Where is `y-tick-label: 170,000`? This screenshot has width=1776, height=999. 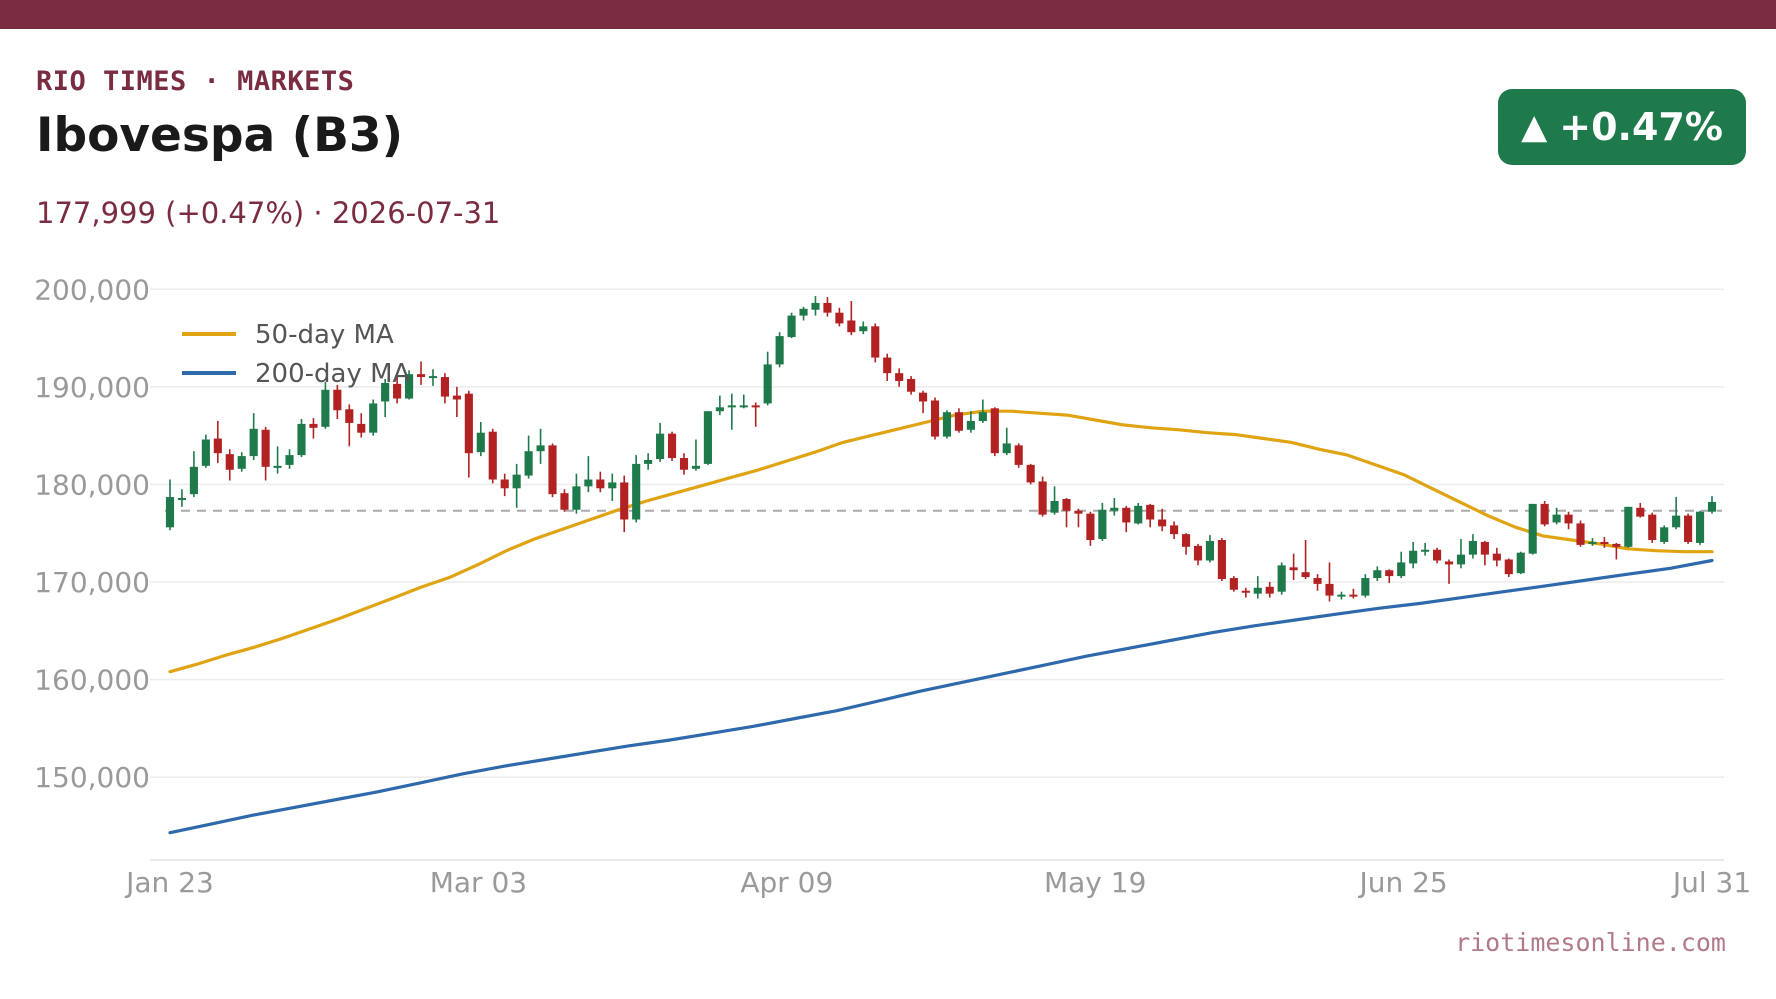
y-tick-label: 170,000 is located at coordinates (92, 582).